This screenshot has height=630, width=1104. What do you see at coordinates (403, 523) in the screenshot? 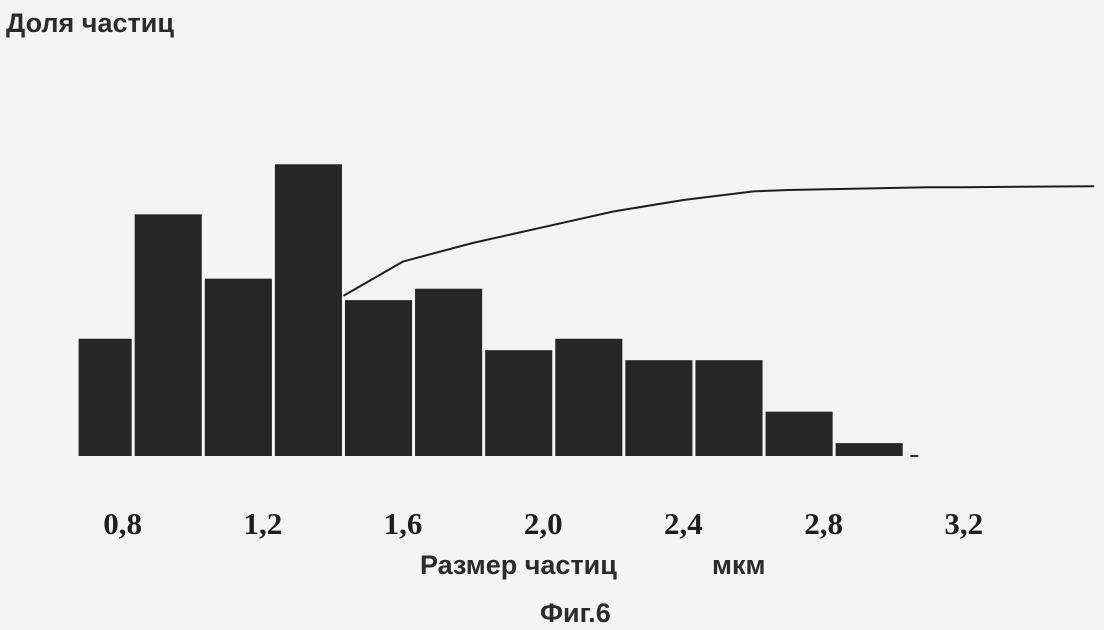
I see `x-tick-label: 1,6` at bounding box center [403, 523].